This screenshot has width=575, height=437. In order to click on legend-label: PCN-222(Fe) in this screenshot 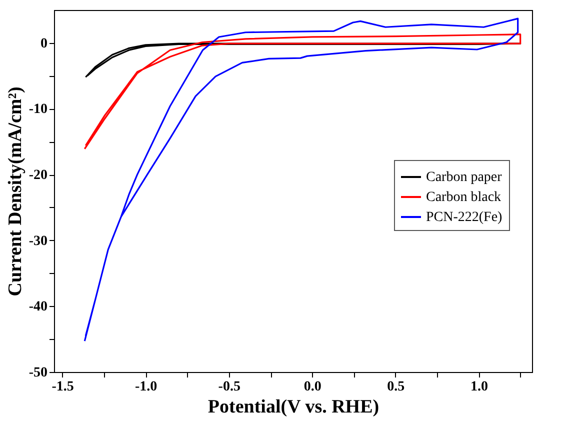, I will do `click(464, 217)`.